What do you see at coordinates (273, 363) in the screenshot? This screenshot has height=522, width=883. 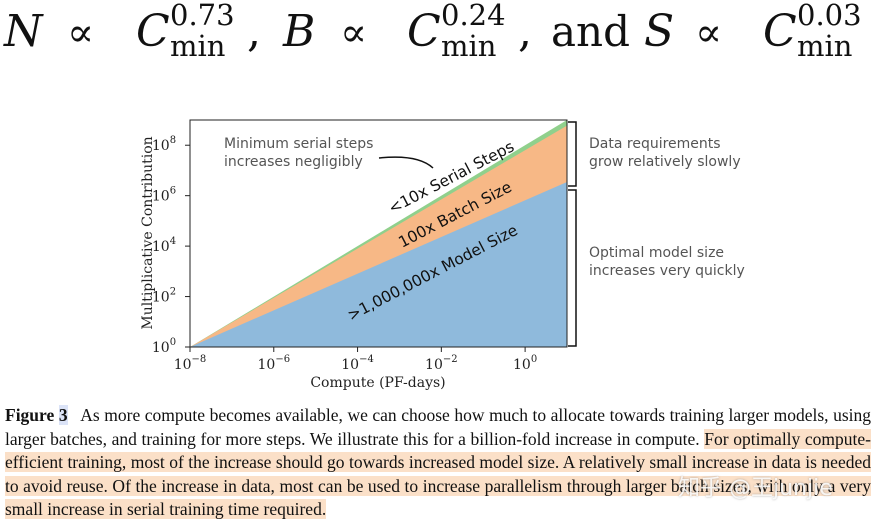 I see `x-tick-label: 10⁻⁶` at bounding box center [273, 363].